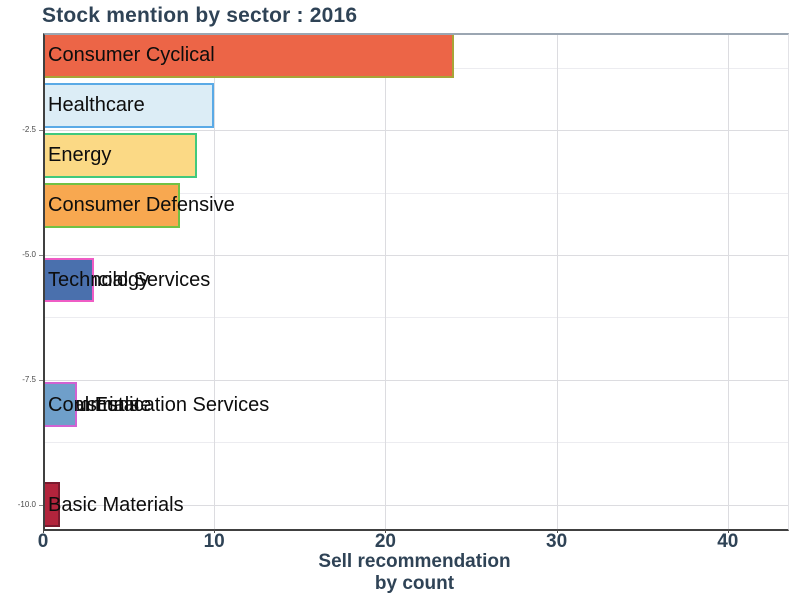  What do you see at coordinates (80, 155) in the screenshot?
I see `bar-label-energy: Energy` at bounding box center [80, 155].